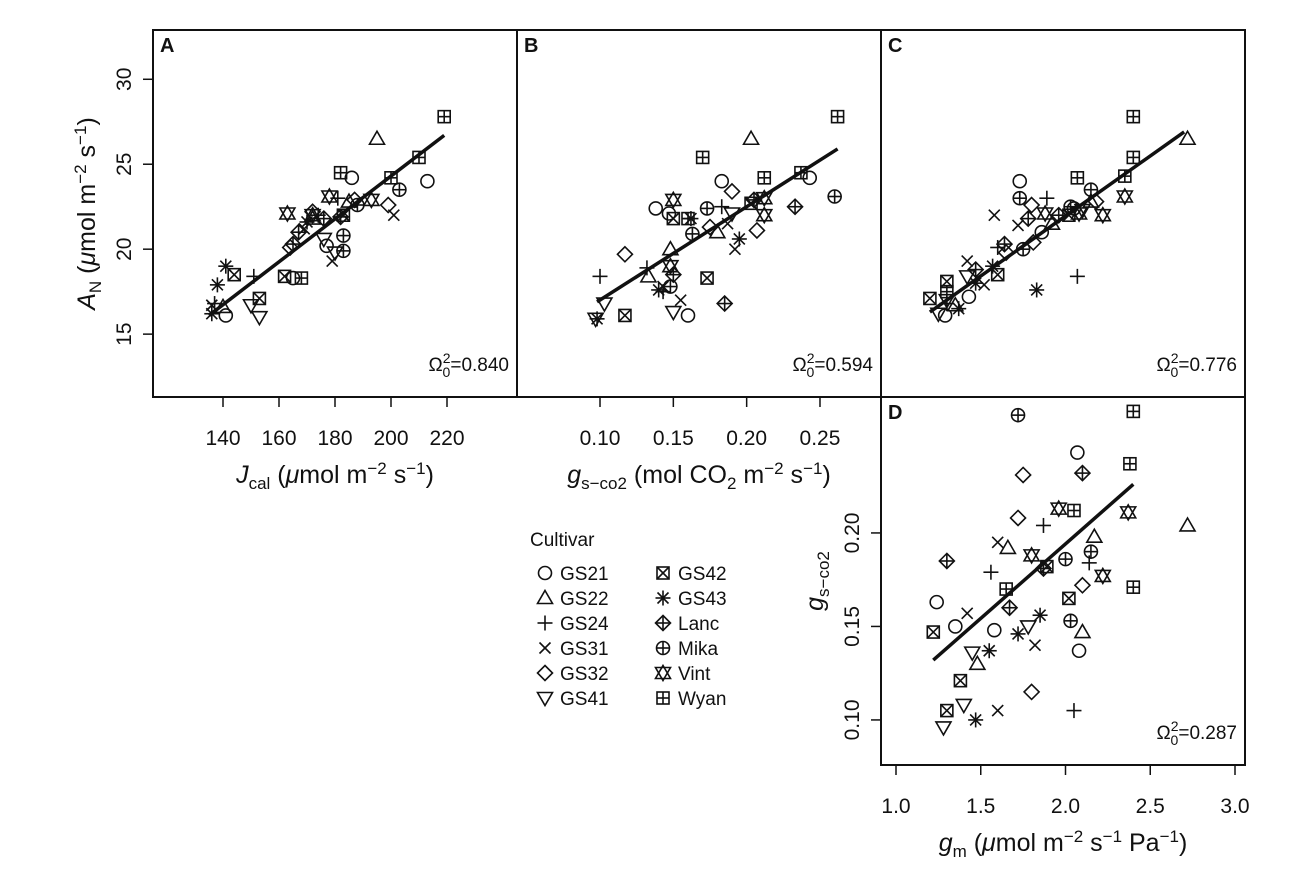 The width and height of the screenshot is (1296, 871). Describe the element at coordinates (95, 287) in the screenshot. I see `label-part: N` at that location.